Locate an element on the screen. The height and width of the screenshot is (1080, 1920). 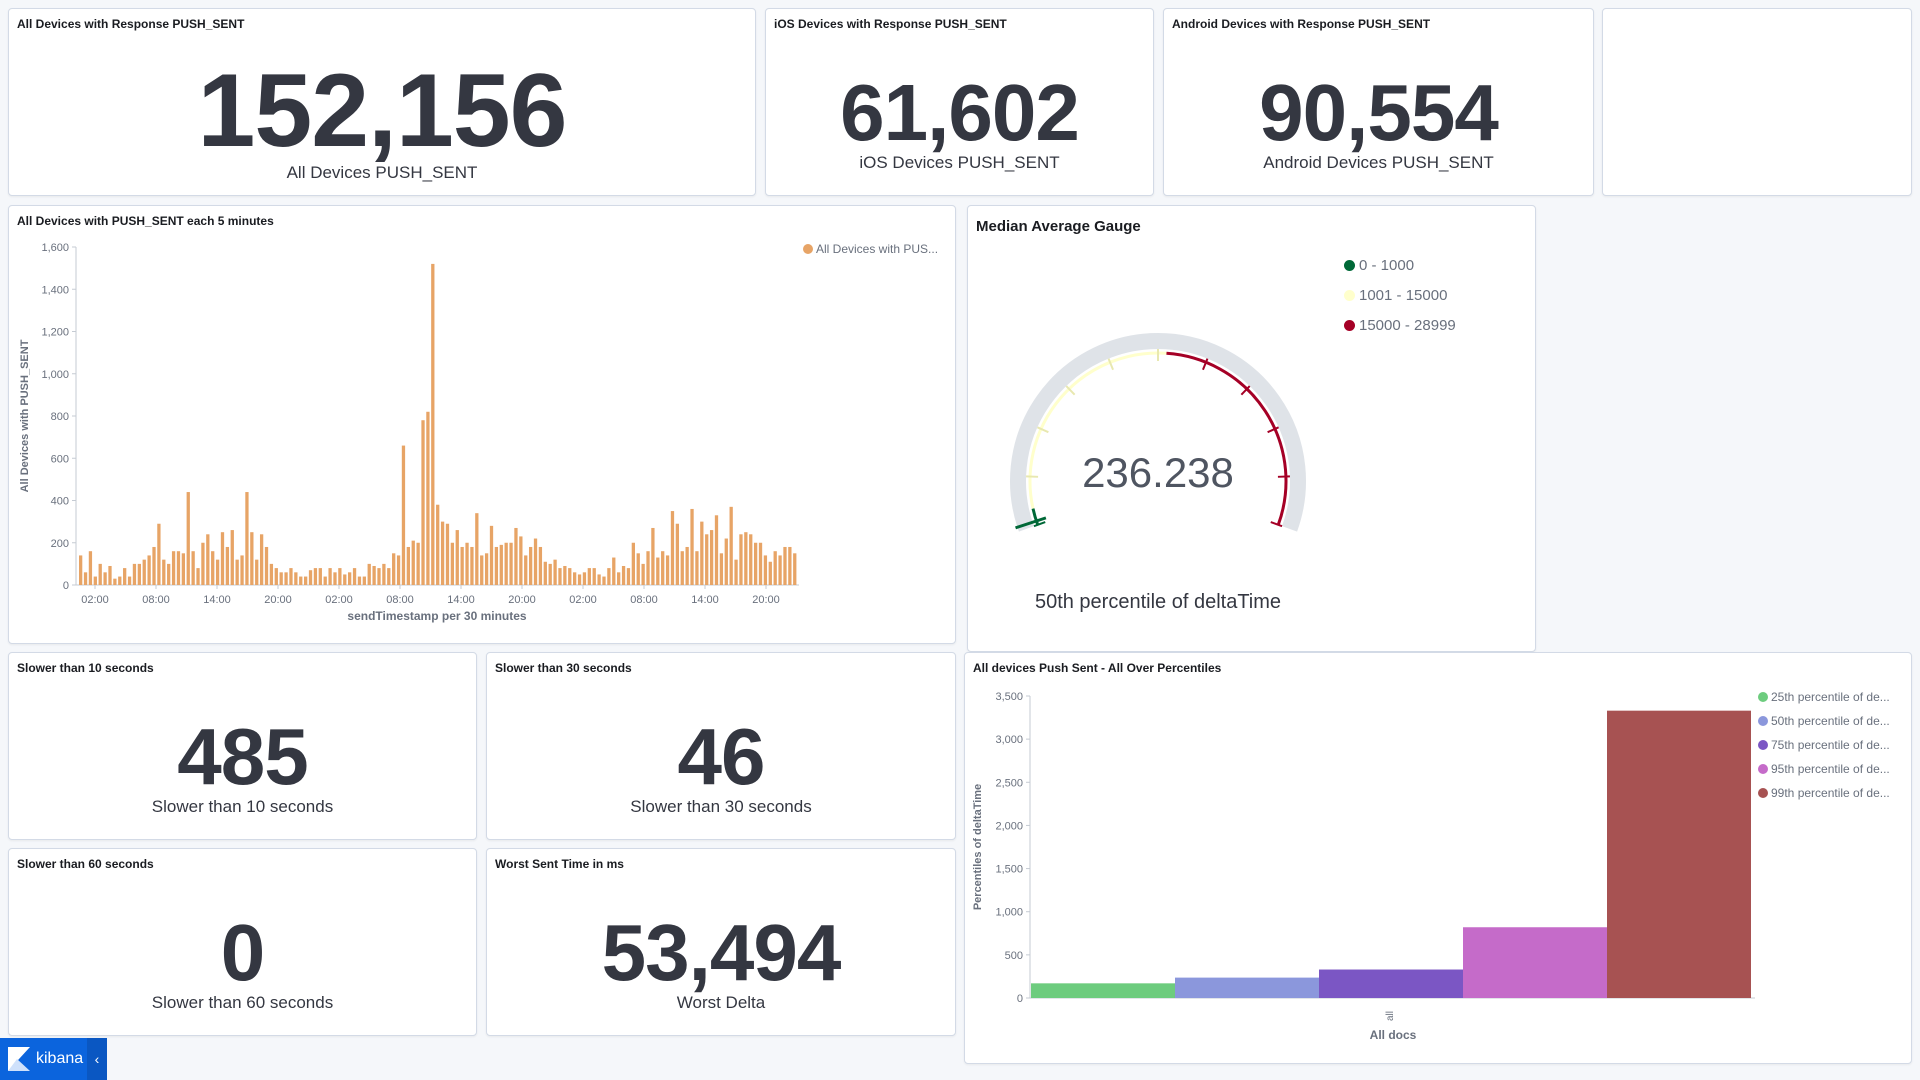
metric-label: Slower than 60 seconds is located at coordinates (242, 1002).